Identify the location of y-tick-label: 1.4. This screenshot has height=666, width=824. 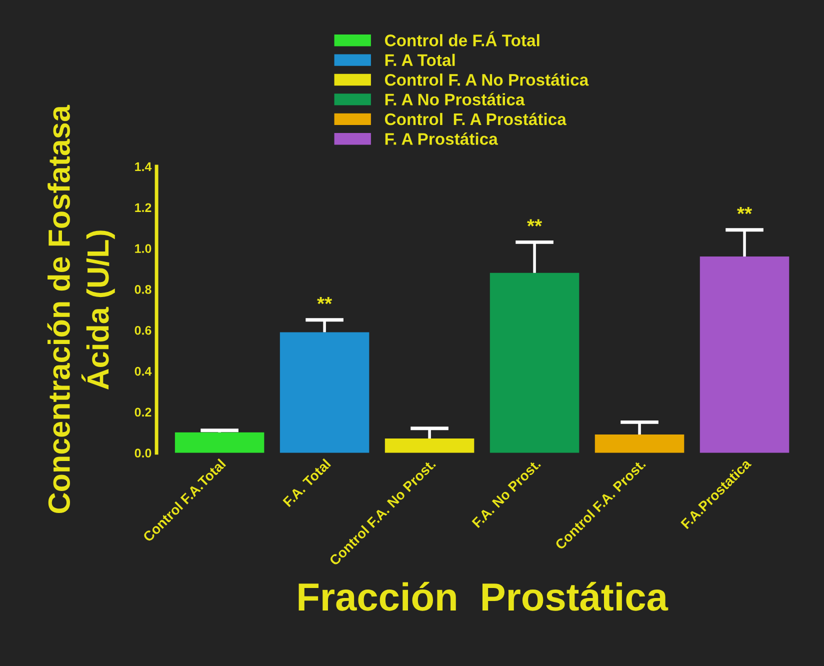
(143, 167).